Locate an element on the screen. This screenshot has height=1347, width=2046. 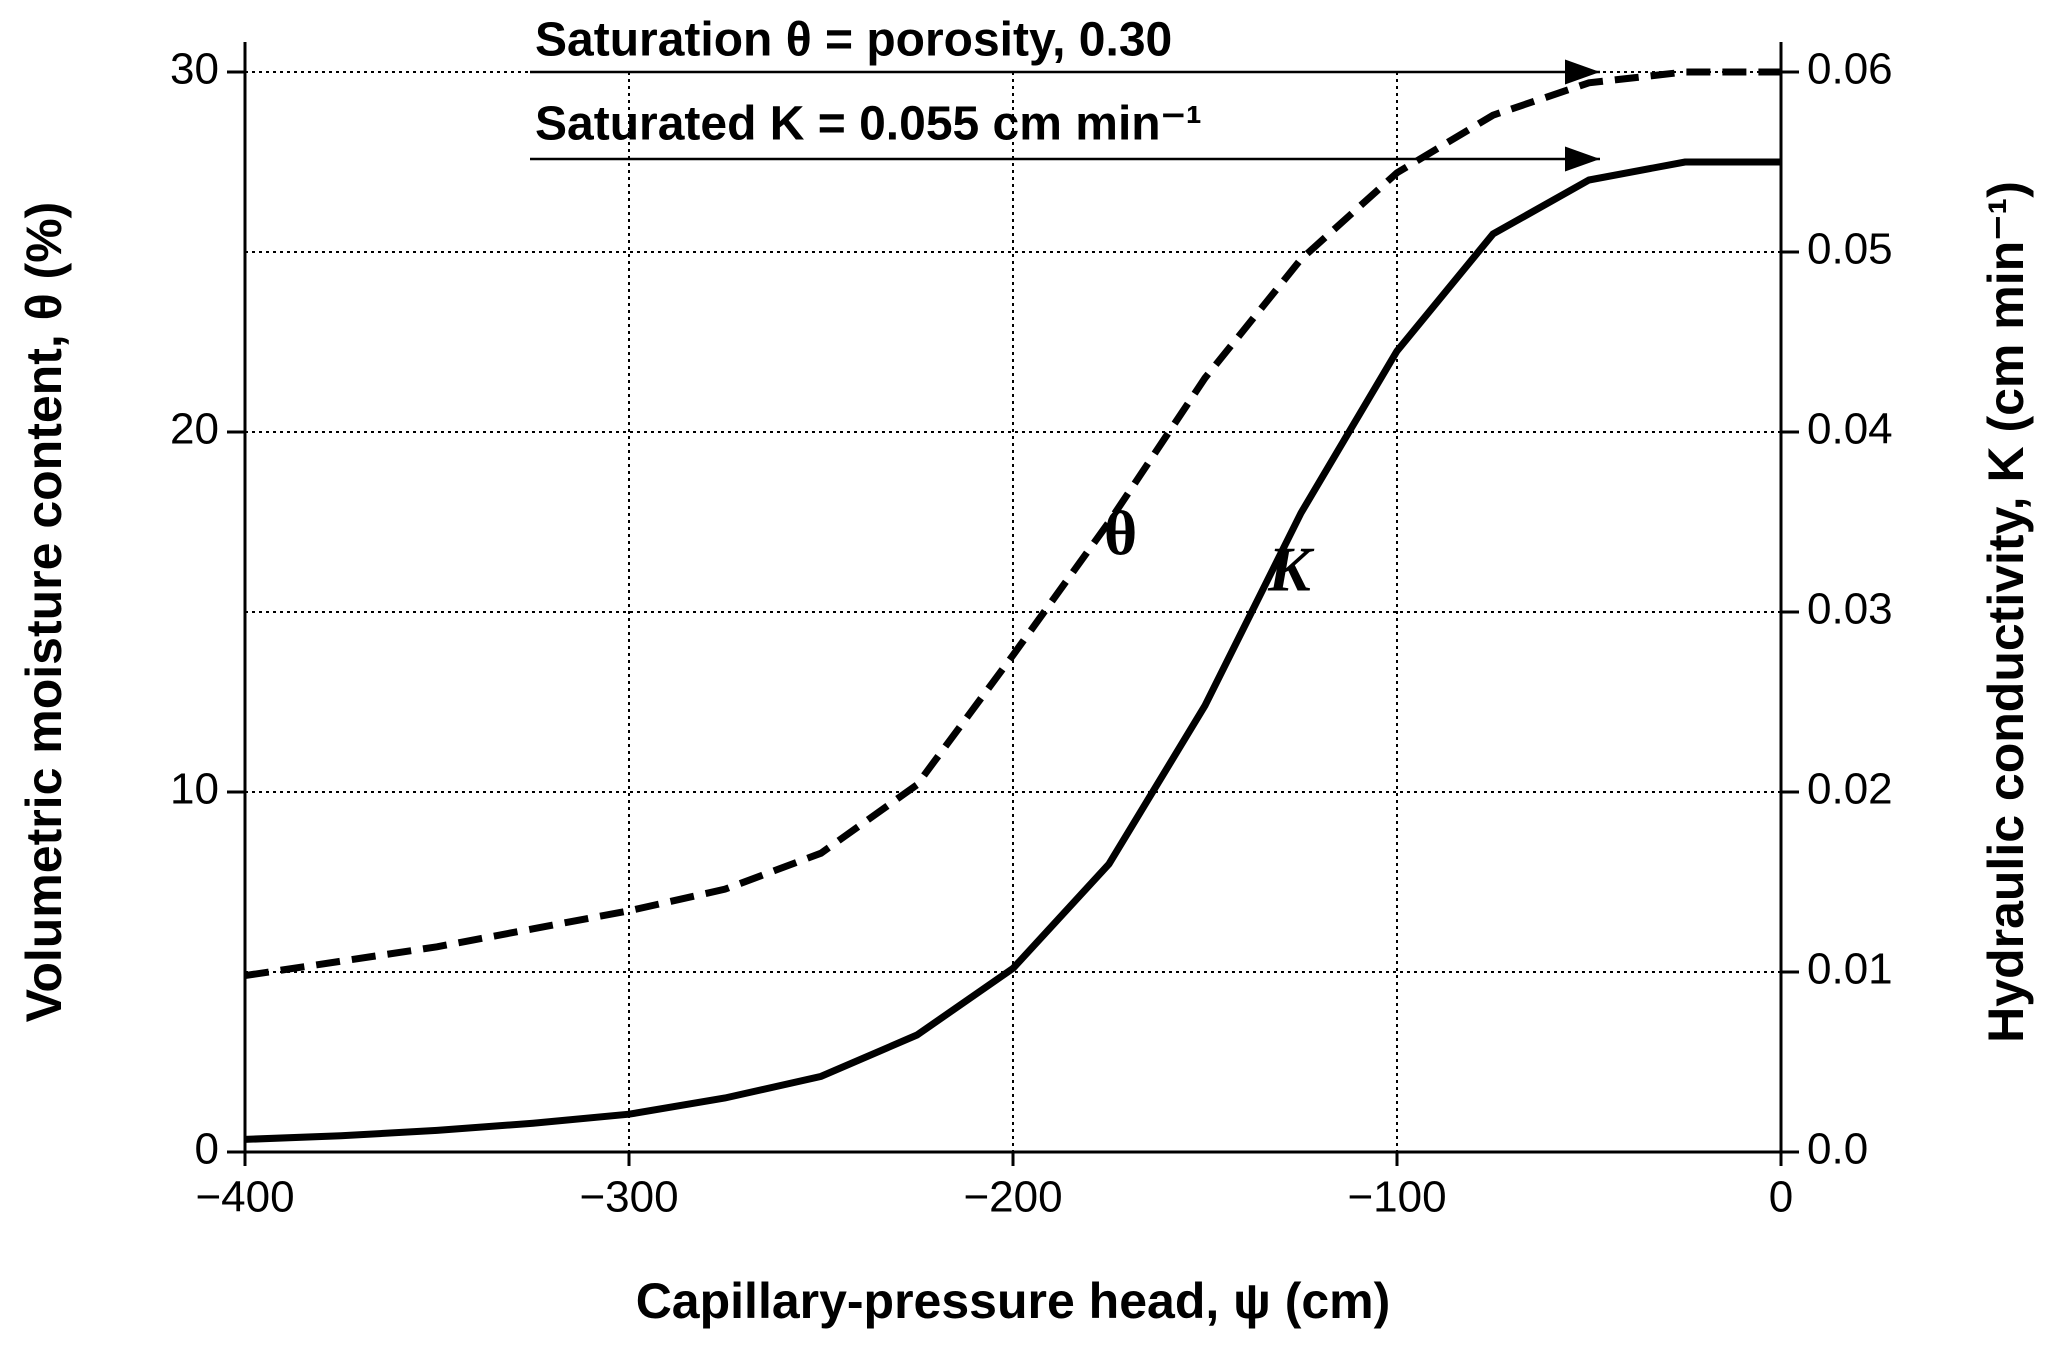
y-tick-label: 20 is located at coordinates (194, 429).